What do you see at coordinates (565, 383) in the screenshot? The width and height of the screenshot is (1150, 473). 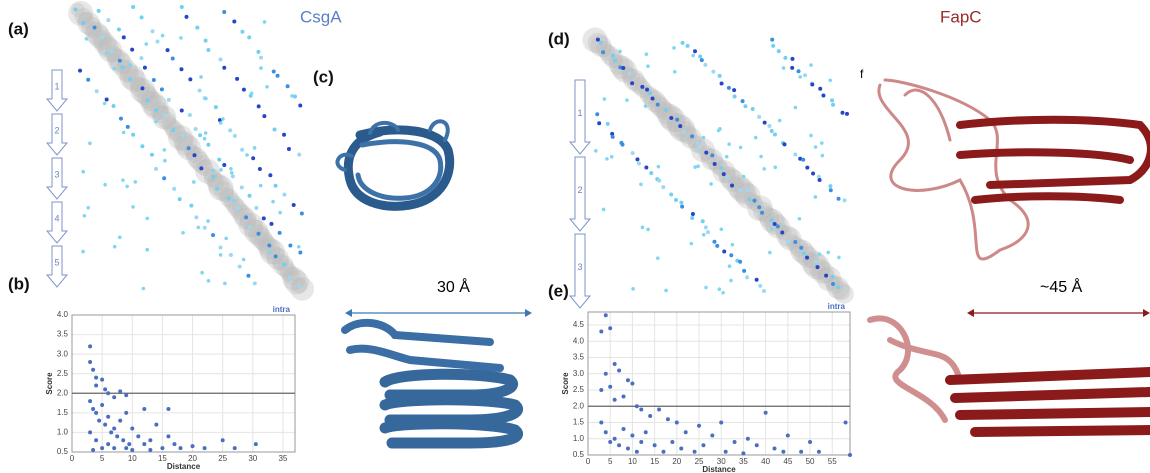 I see `y-axis-label: Score` at bounding box center [565, 383].